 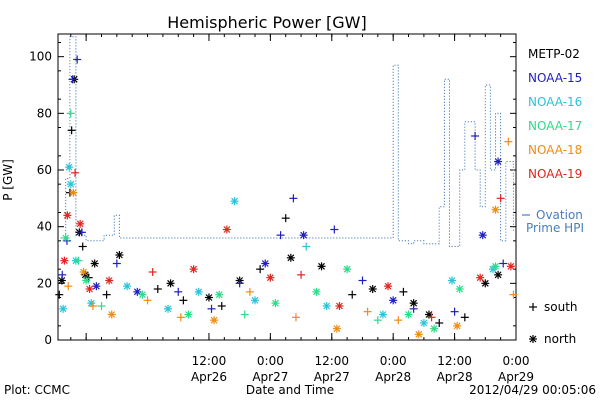 I want to click on legend-ovation-label-1: Ovation, so click(x=559, y=215).